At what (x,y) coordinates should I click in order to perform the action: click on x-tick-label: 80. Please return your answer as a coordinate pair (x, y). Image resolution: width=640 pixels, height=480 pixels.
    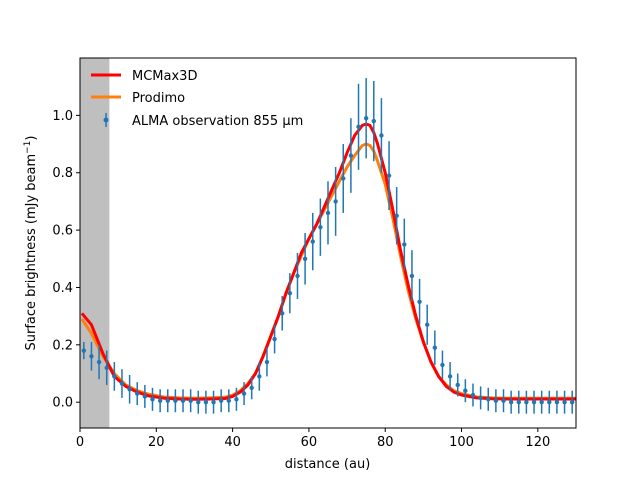
    Looking at the image, I should click on (385, 442).